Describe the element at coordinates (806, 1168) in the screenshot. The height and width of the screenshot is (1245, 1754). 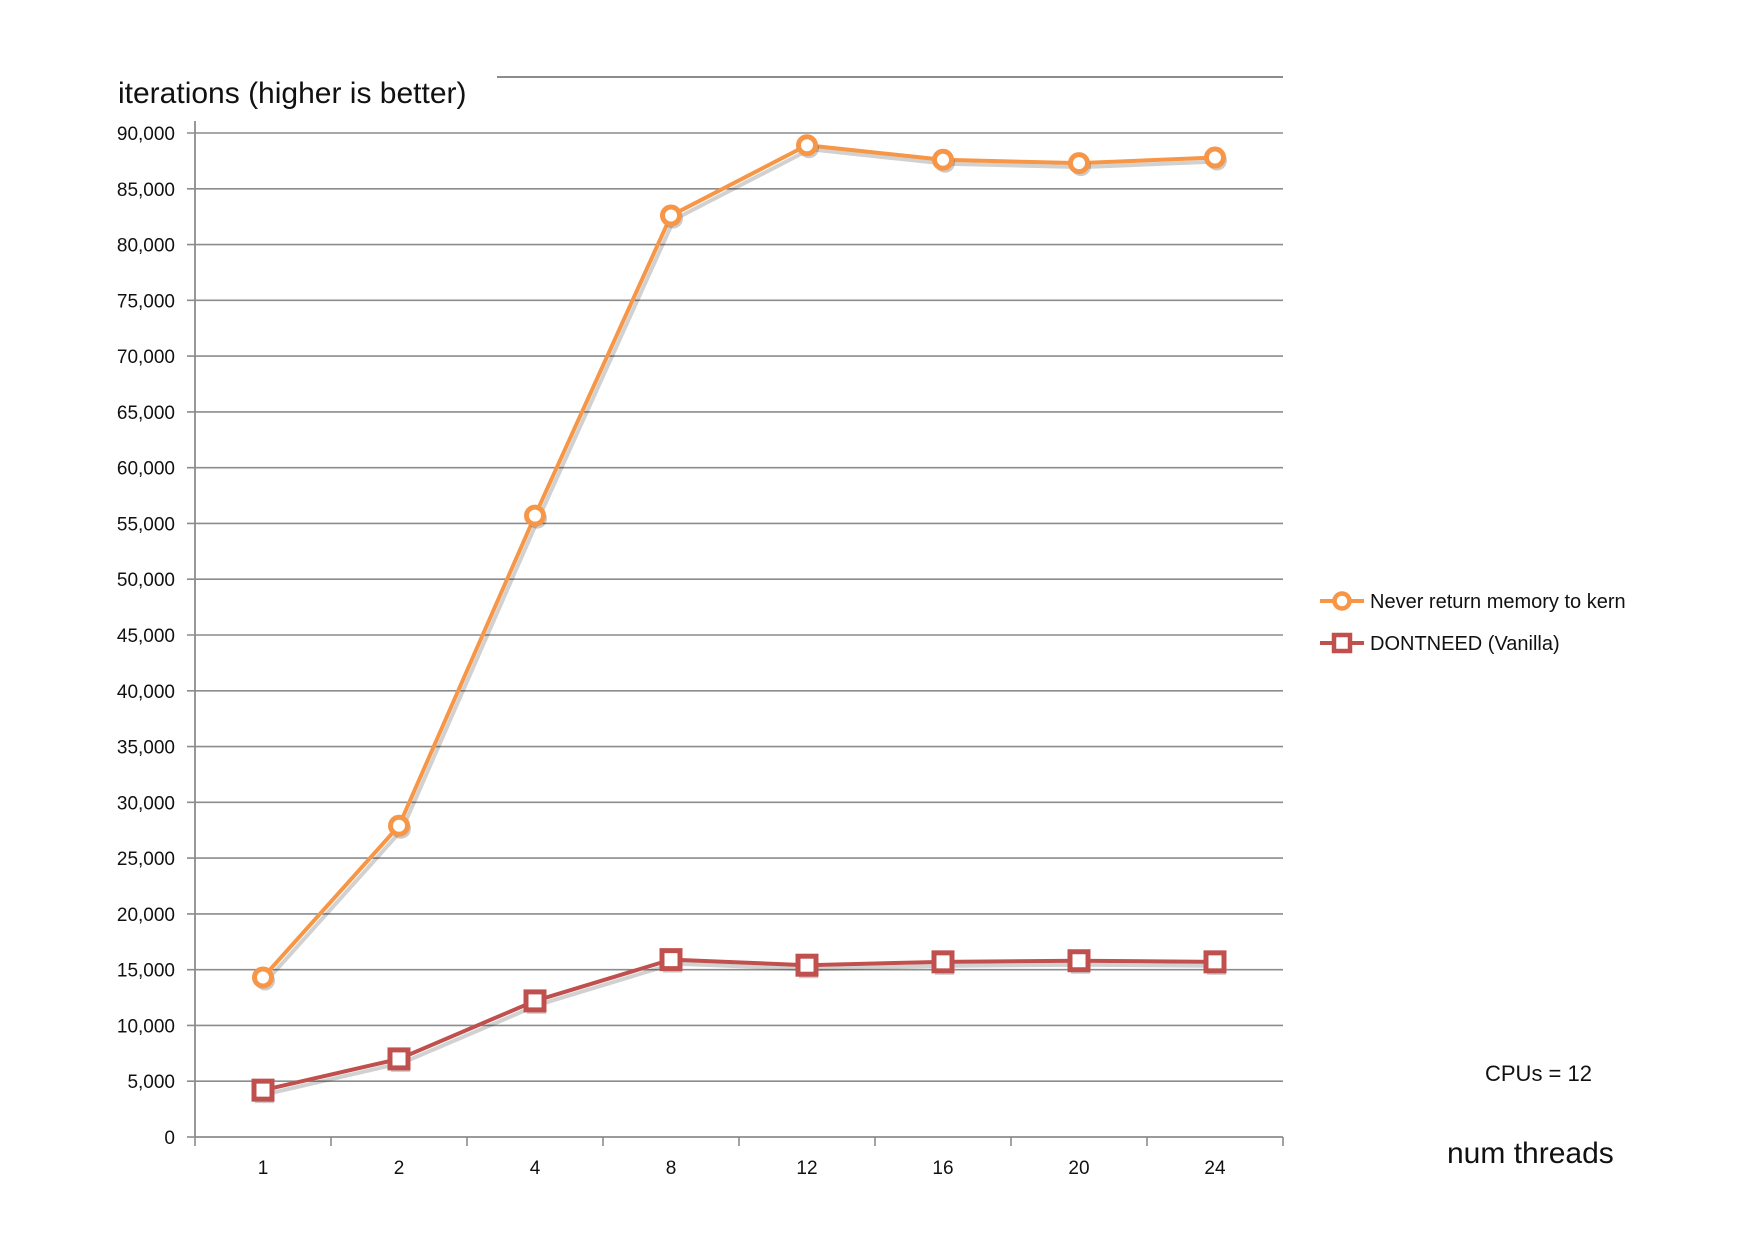
I see `x-tick-label: 12` at that location.